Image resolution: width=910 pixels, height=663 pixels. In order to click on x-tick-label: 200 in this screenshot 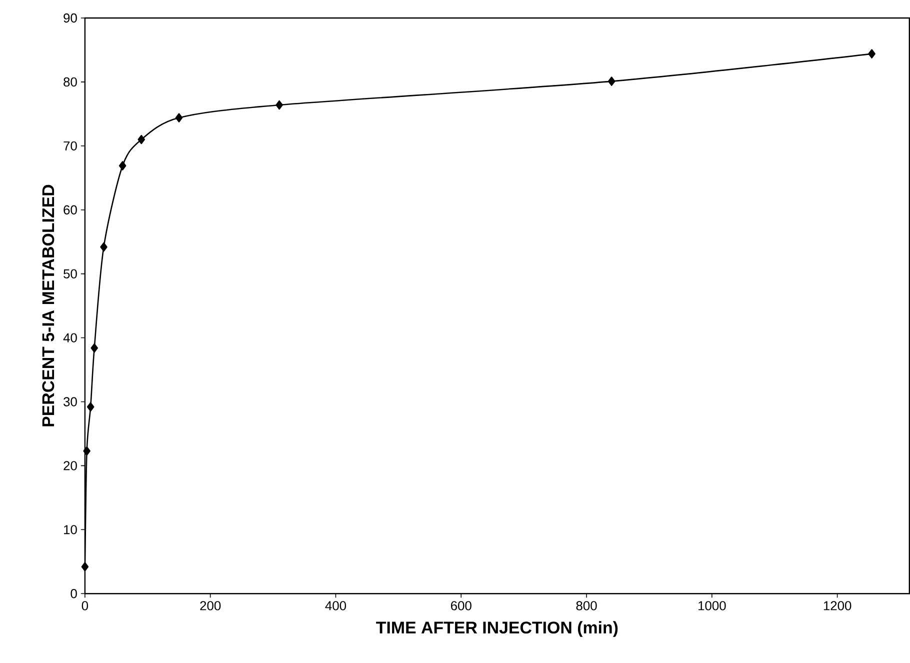, I will do `click(210, 606)`.